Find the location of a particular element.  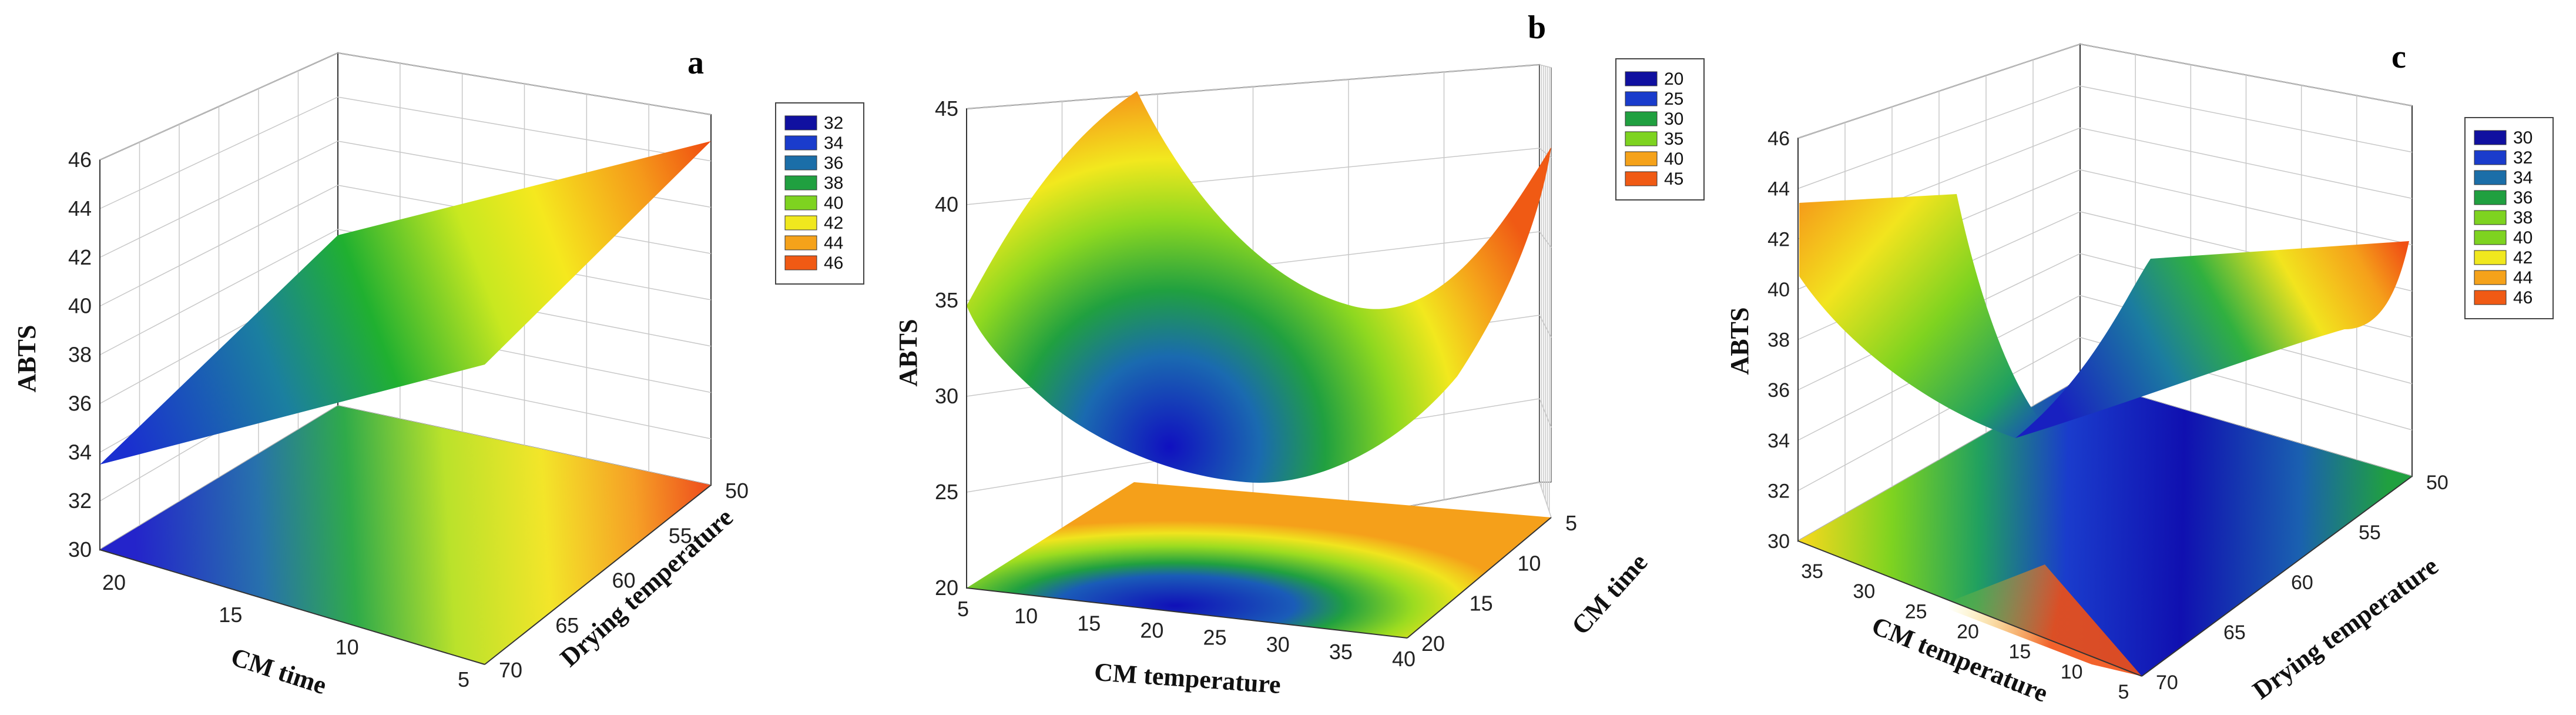

b-z-tick: 45 is located at coordinates (947, 108).